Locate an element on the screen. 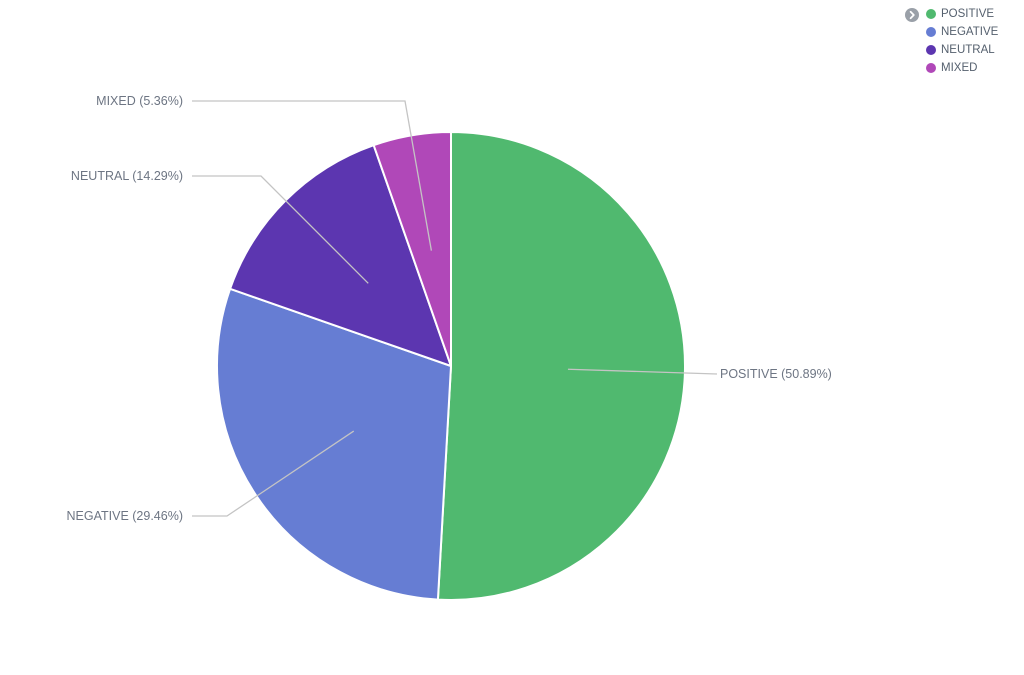 This screenshot has width=1024, height=675. leader-line-neutral is located at coordinates (280, 229).